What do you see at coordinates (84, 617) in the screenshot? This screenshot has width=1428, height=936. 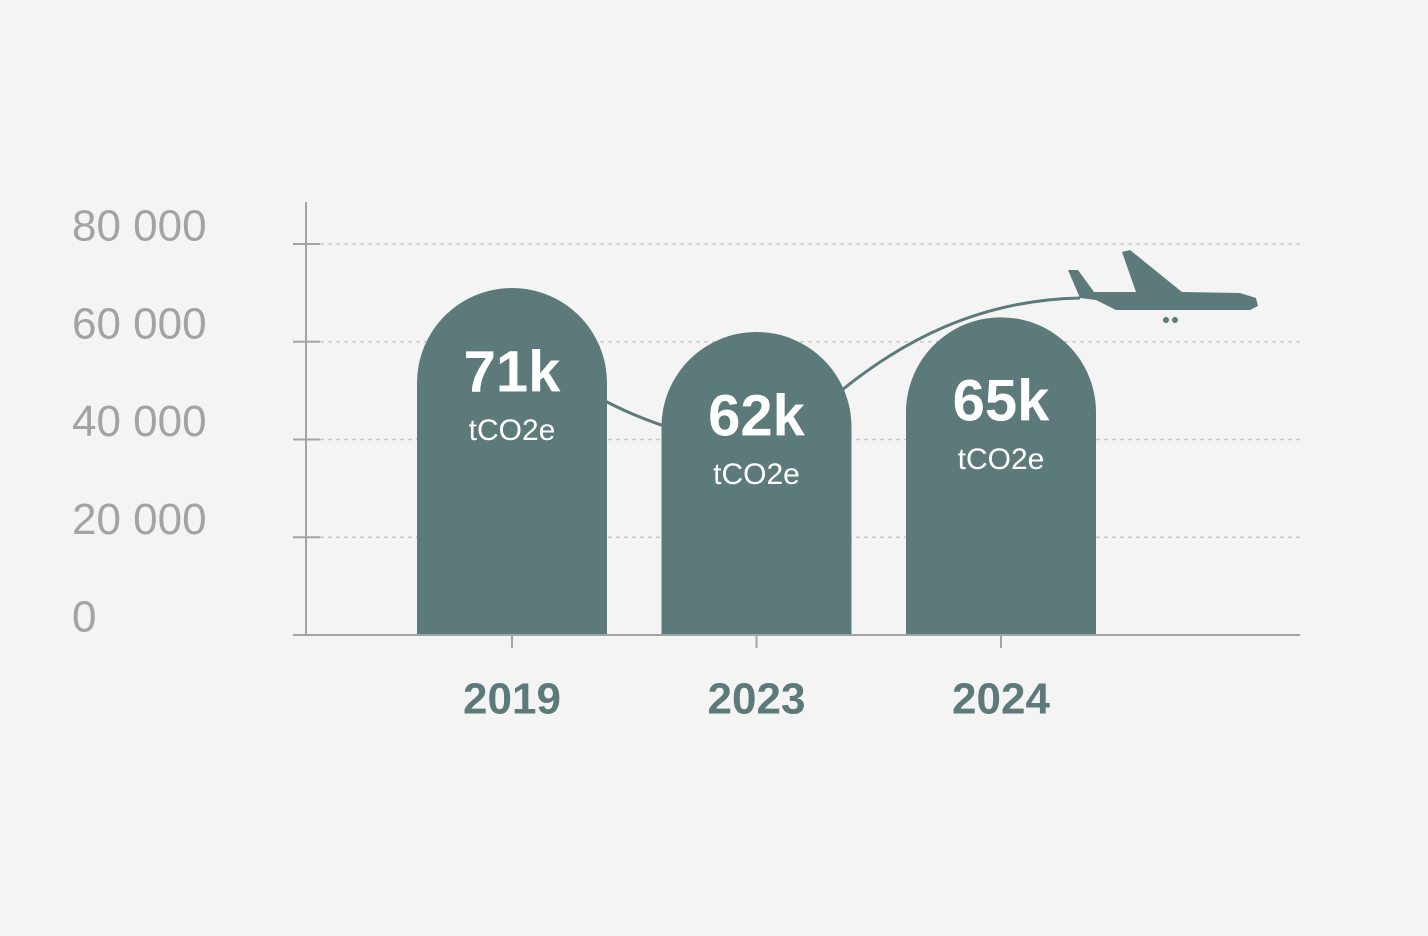 I see `y-tick-label: 0` at bounding box center [84, 617].